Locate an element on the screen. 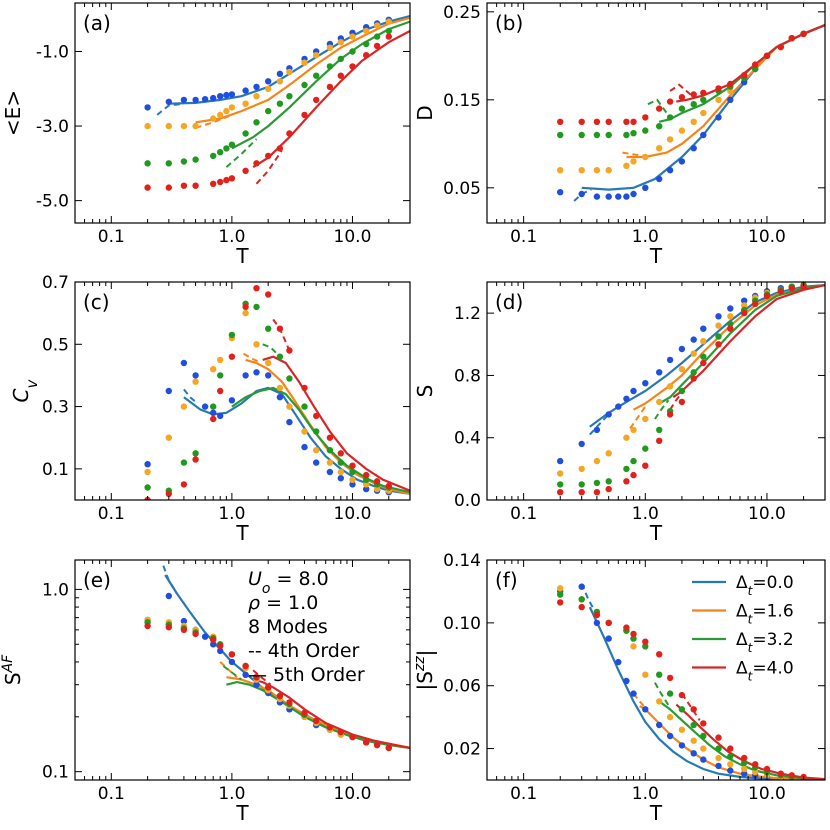 This screenshot has height=830, width=830. y-tick-label: 0.7 is located at coordinates (55, 283).